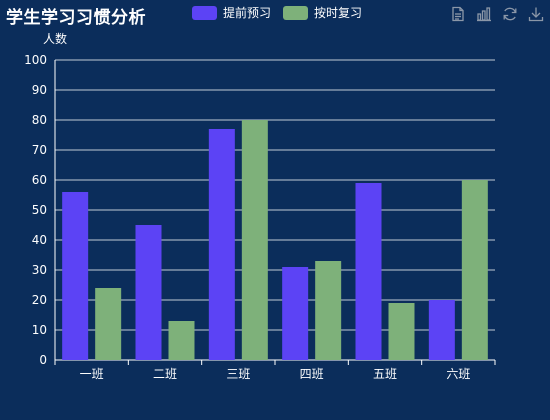  I want to click on chart-title: 学生学习习惯分析, so click(76, 18).